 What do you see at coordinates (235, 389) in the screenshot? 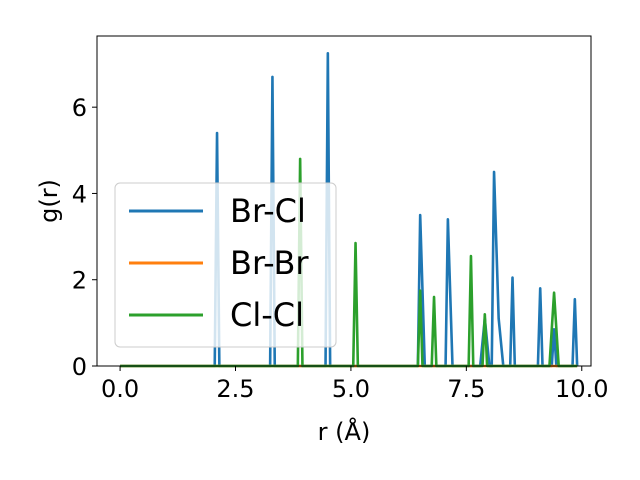
I see `x-tick-label: 2.5` at bounding box center [235, 389].